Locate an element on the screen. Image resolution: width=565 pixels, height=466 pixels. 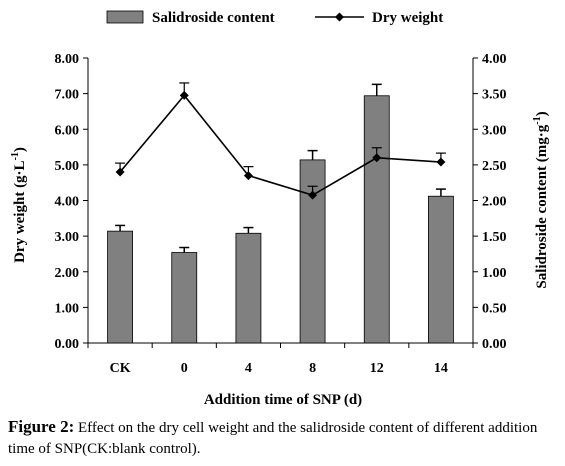
x-axis-tick-label: CK is located at coordinates (120, 368).